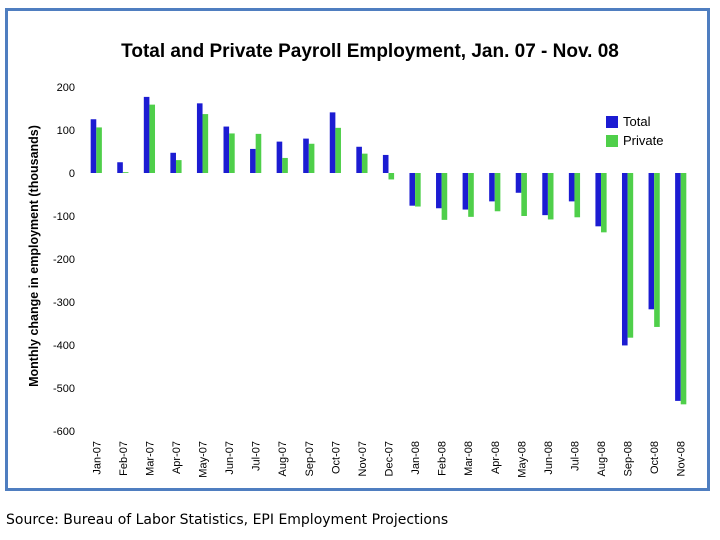  Describe the element at coordinates (637, 121) in the screenshot. I see `legend-label-total: Total` at that location.